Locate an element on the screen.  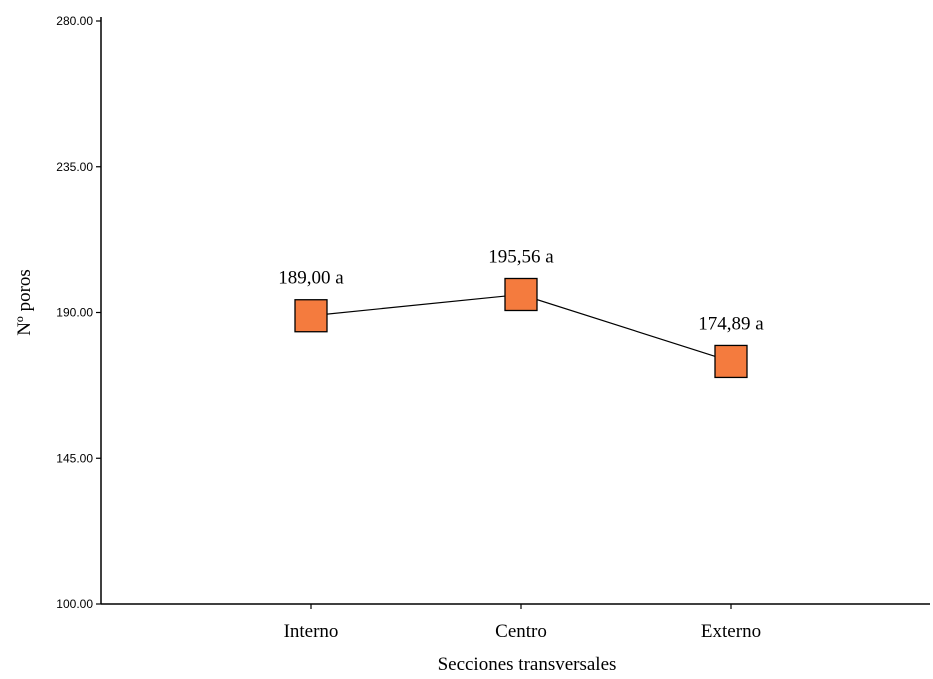
x-tick-label: Centro is located at coordinates (521, 631).